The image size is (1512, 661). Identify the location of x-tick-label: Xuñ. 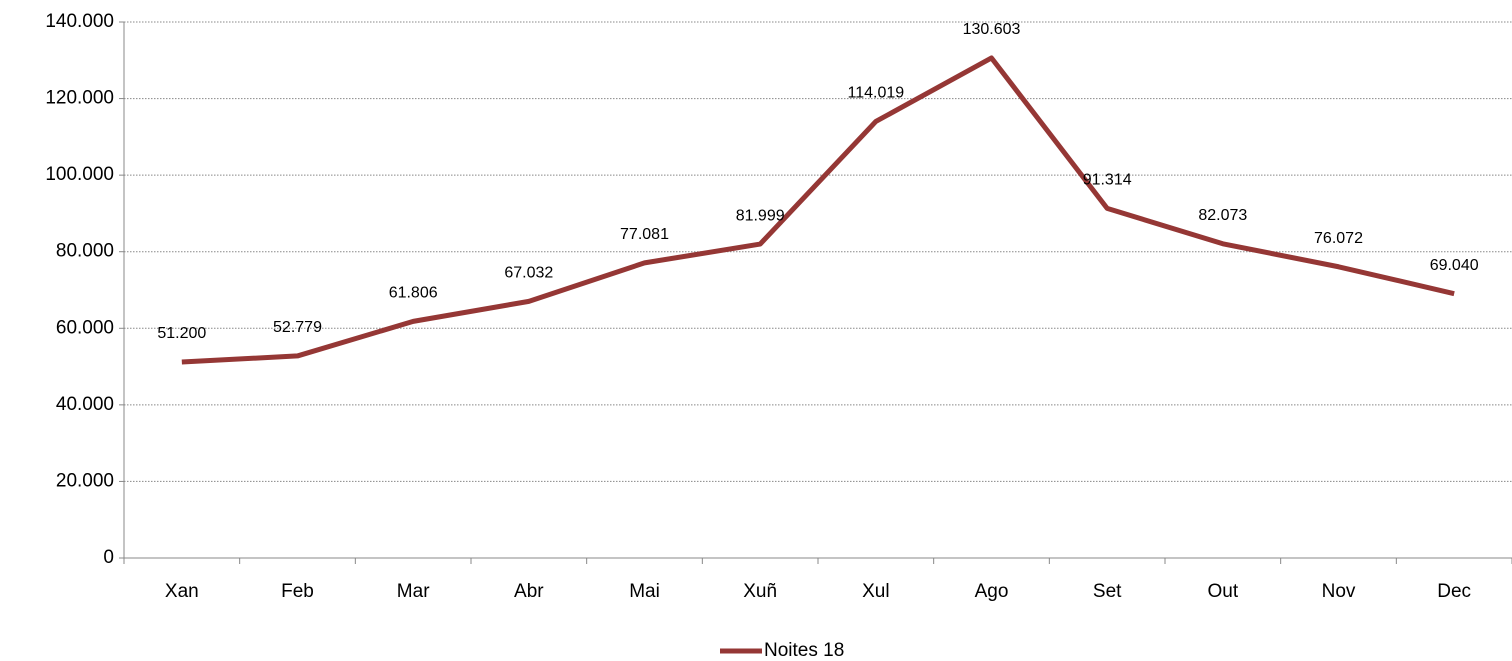
(760, 591).